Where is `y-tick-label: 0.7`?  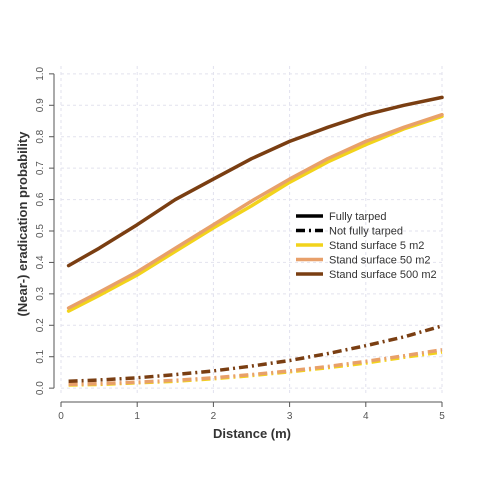 y-tick-label: 0.7 is located at coordinates (40, 168).